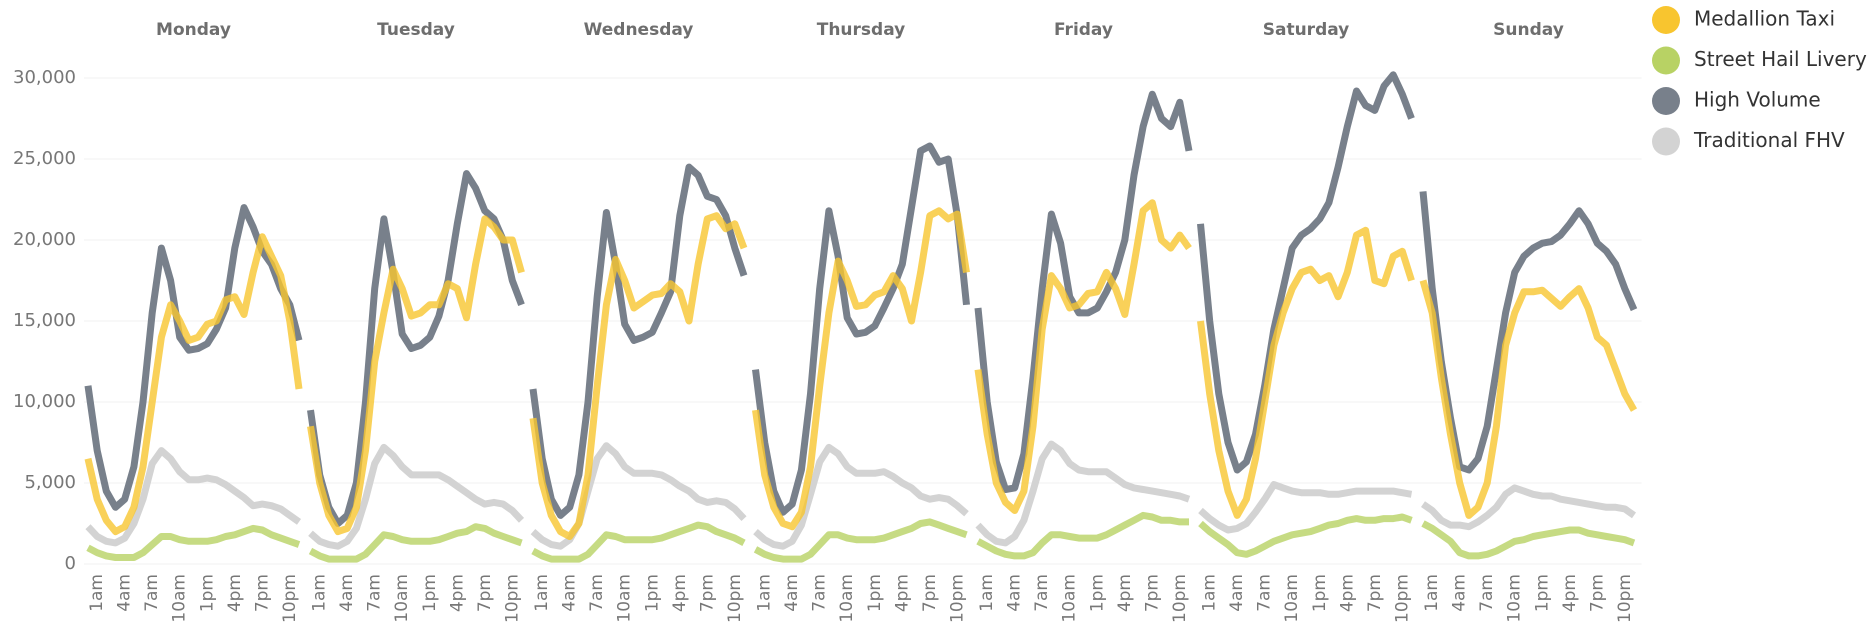 The image size is (1869, 642). What do you see at coordinates (50, 482) in the screenshot?
I see `y-tick-label: 5,000` at bounding box center [50, 482].